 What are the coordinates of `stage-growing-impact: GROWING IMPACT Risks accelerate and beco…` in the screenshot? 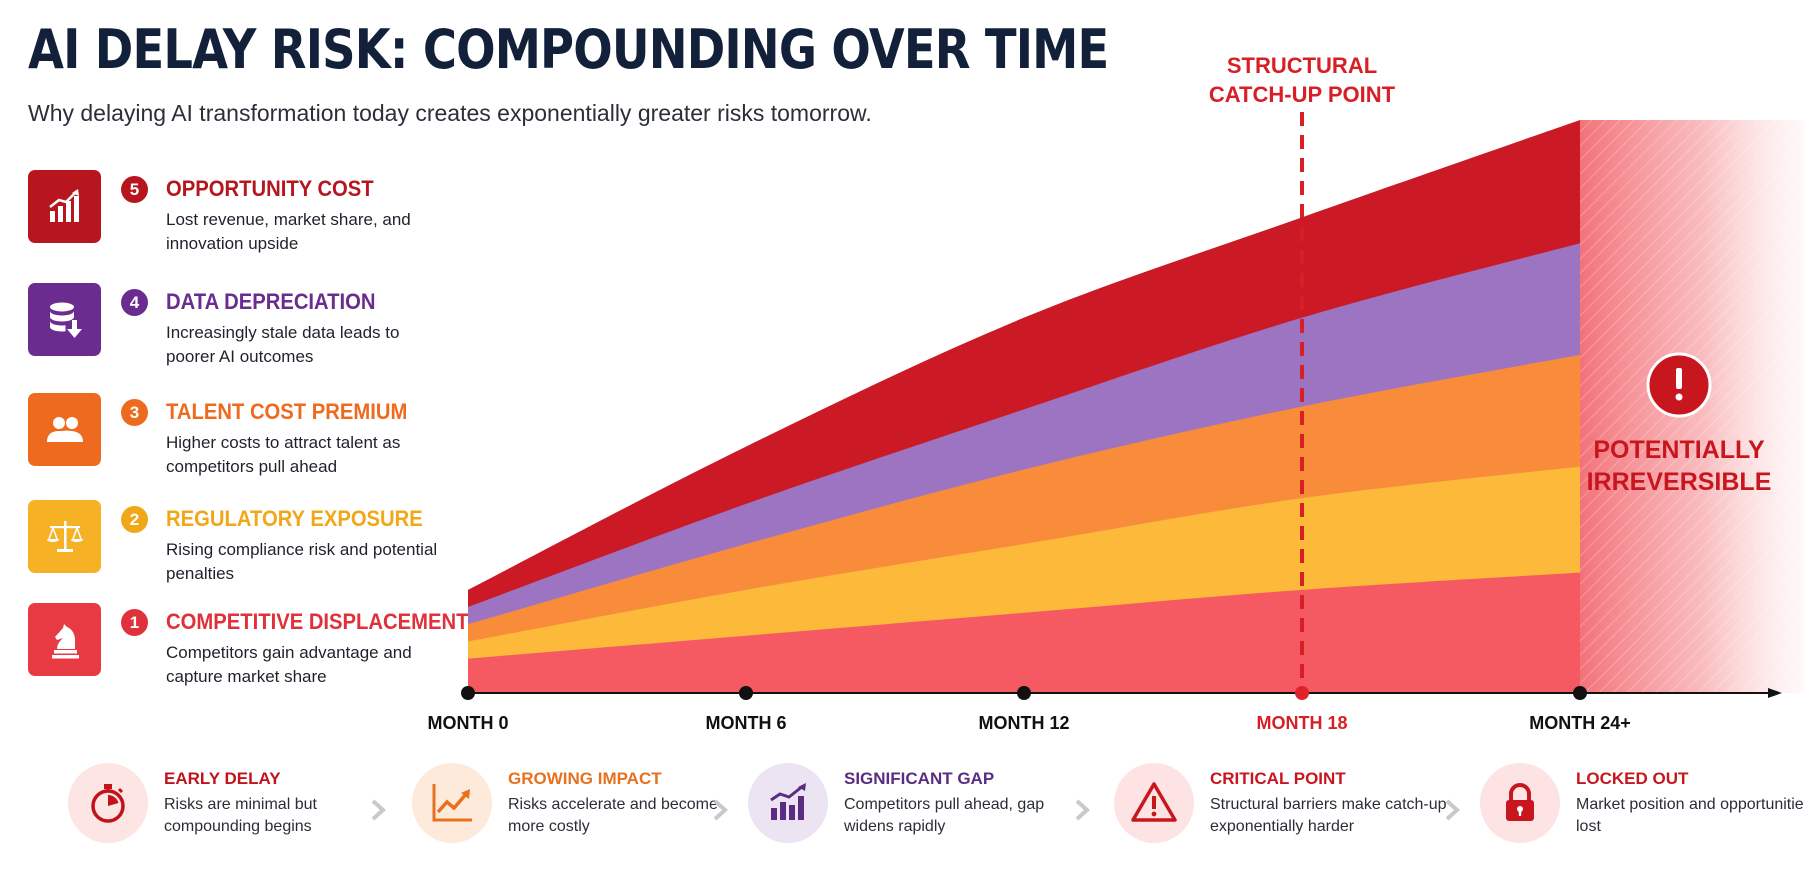 It's located at (577, 800).